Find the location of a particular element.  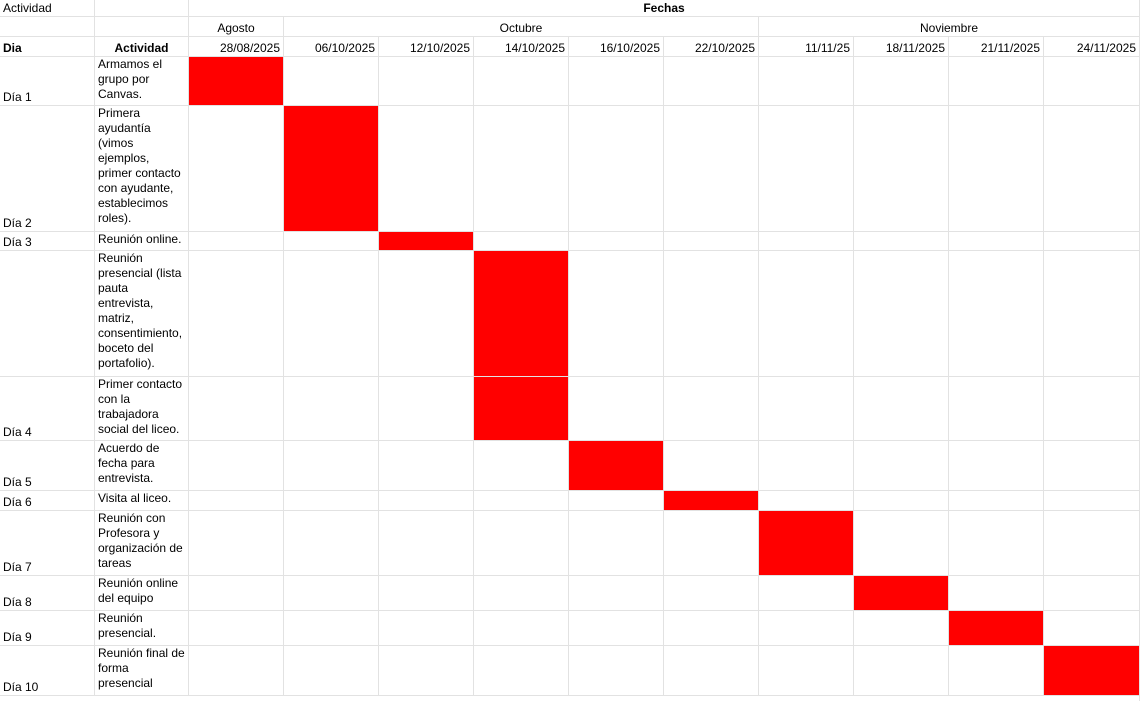

activity-cell-text: Acuerdo de fecha para entrevista. is located at coordinates (129, 463).